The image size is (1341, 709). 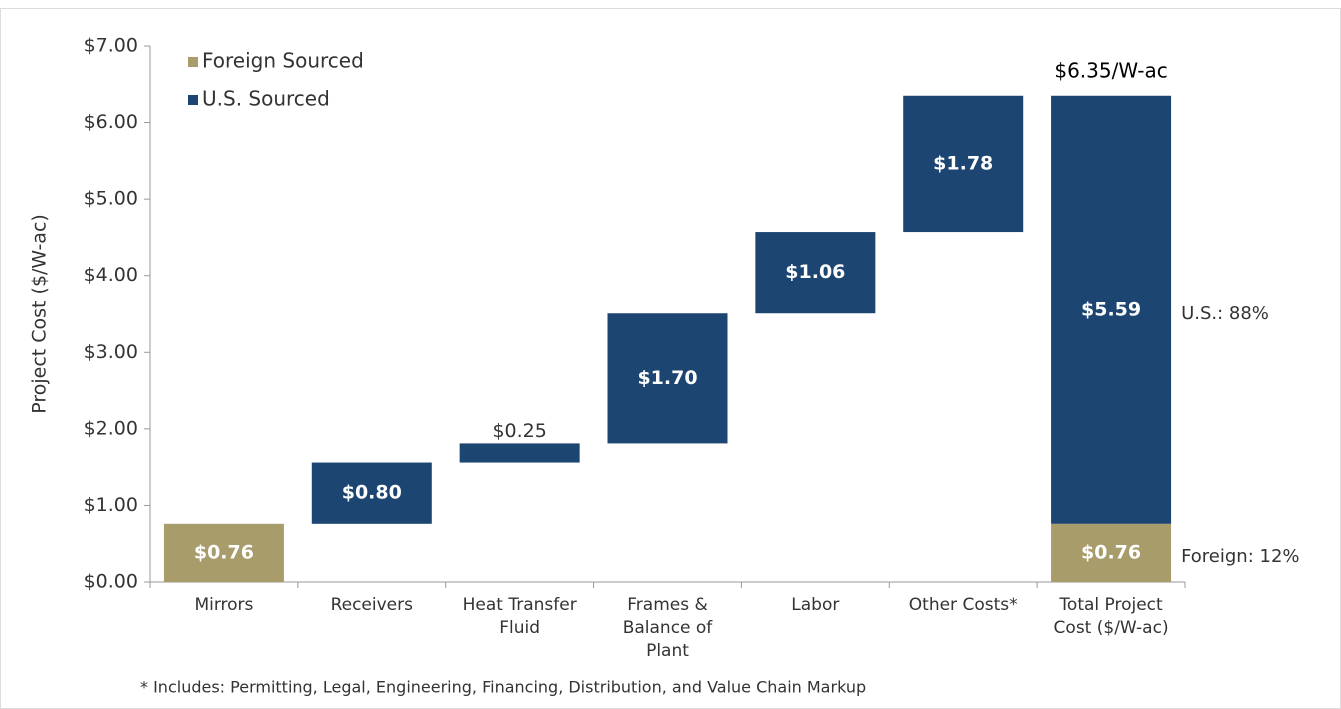 I want to click on total-label: $6.35/W-ac, so click(x=1110, y=70).